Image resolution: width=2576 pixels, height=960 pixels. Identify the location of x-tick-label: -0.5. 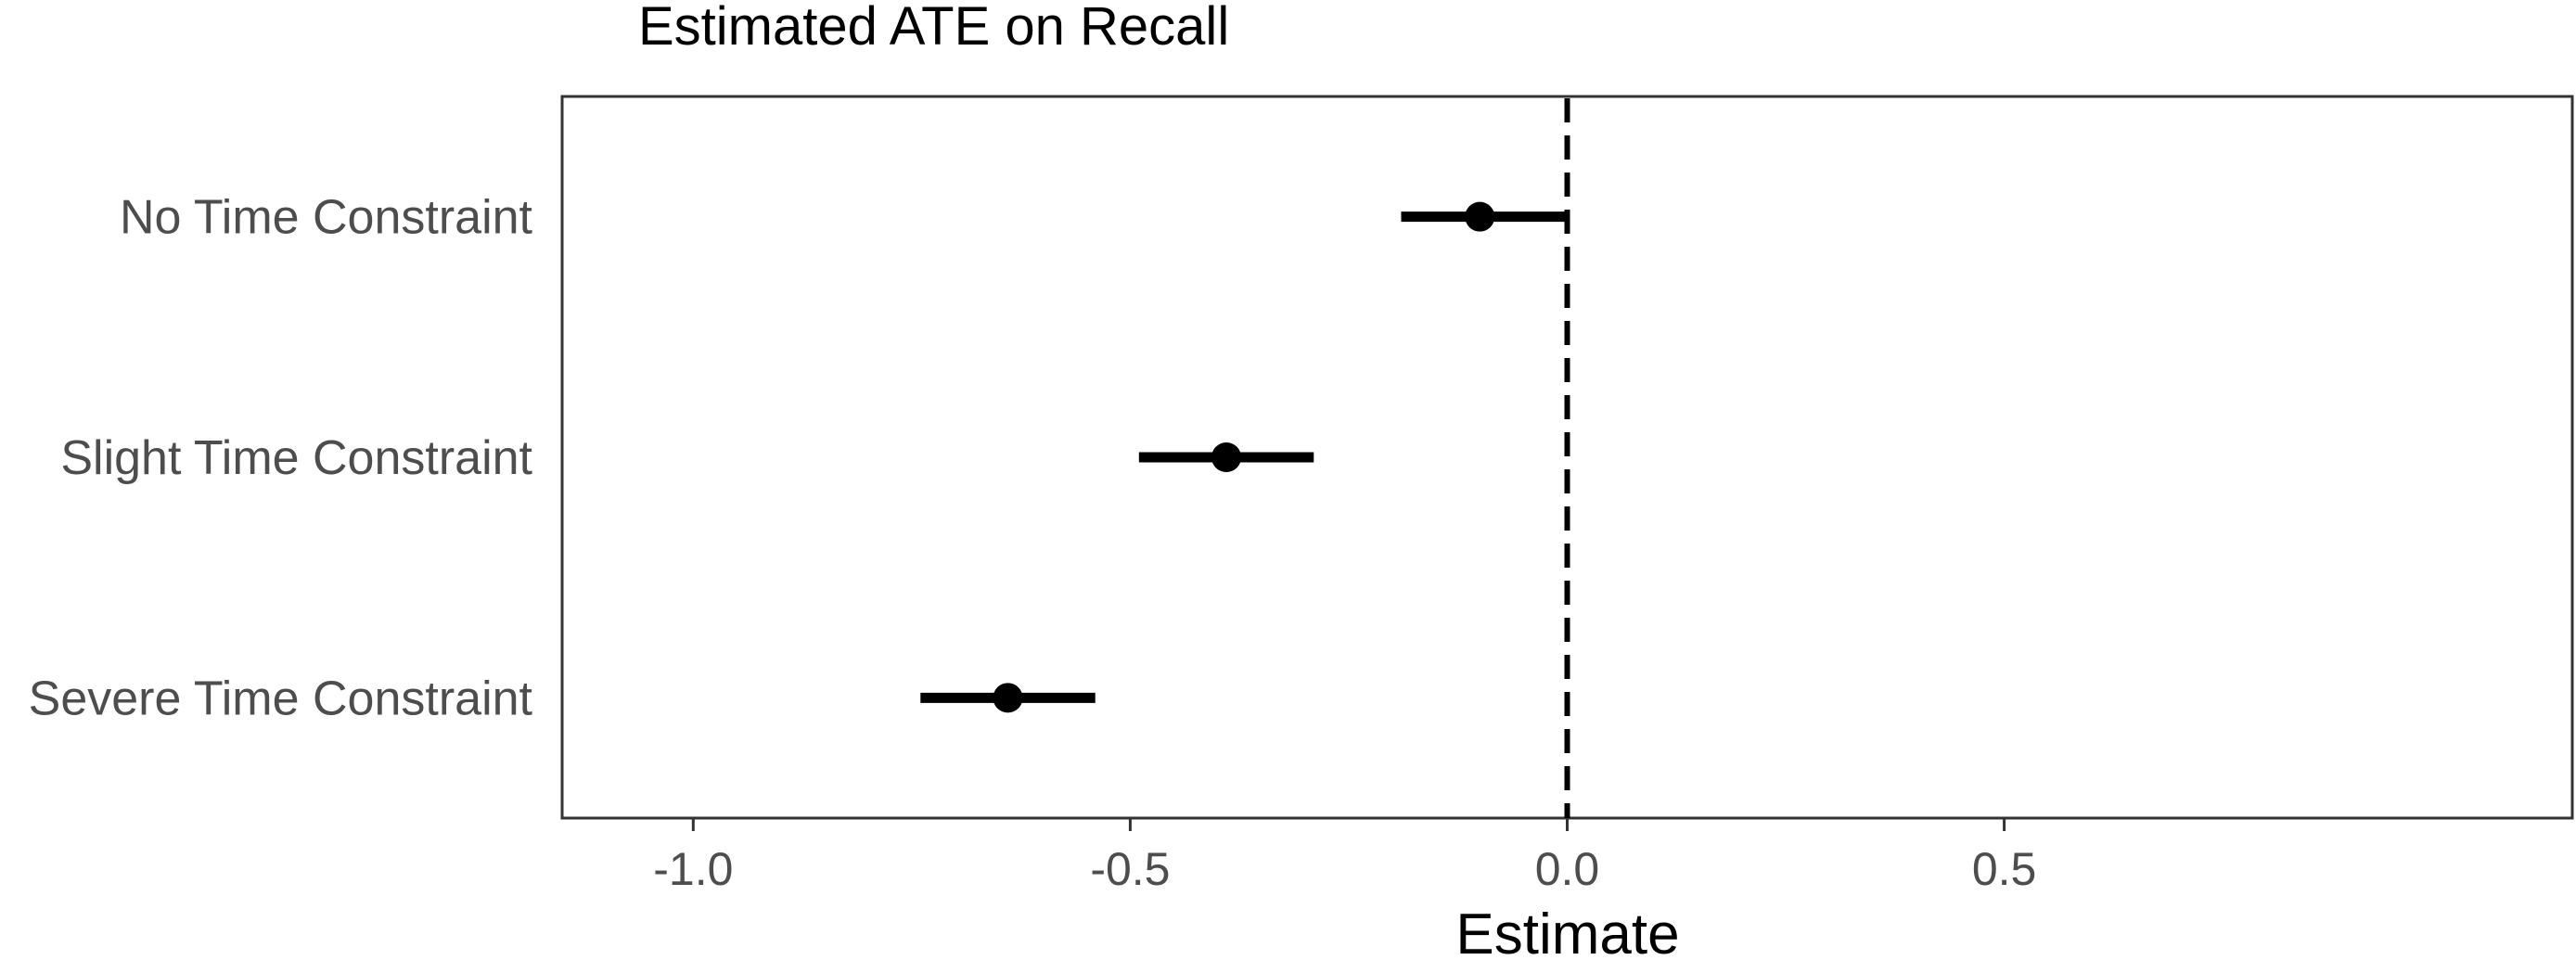
(1130, 869).